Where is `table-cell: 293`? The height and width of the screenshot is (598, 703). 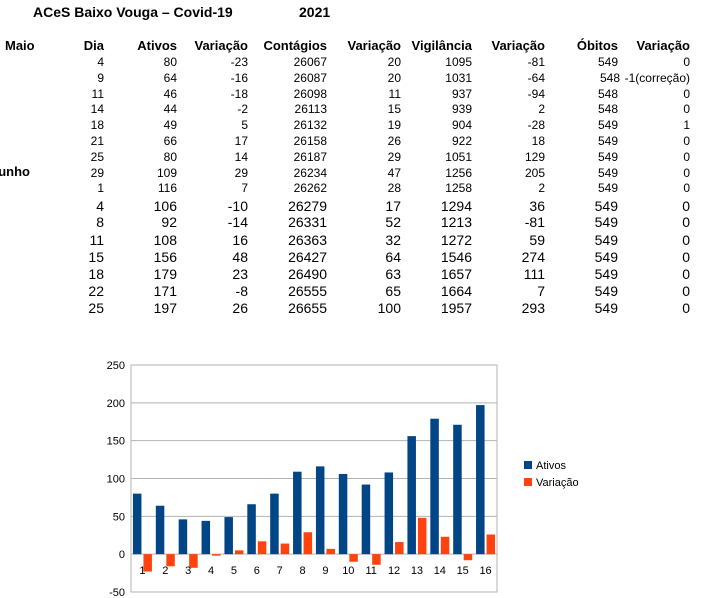 table-cell: 293 is located at coordinates (533, 308).